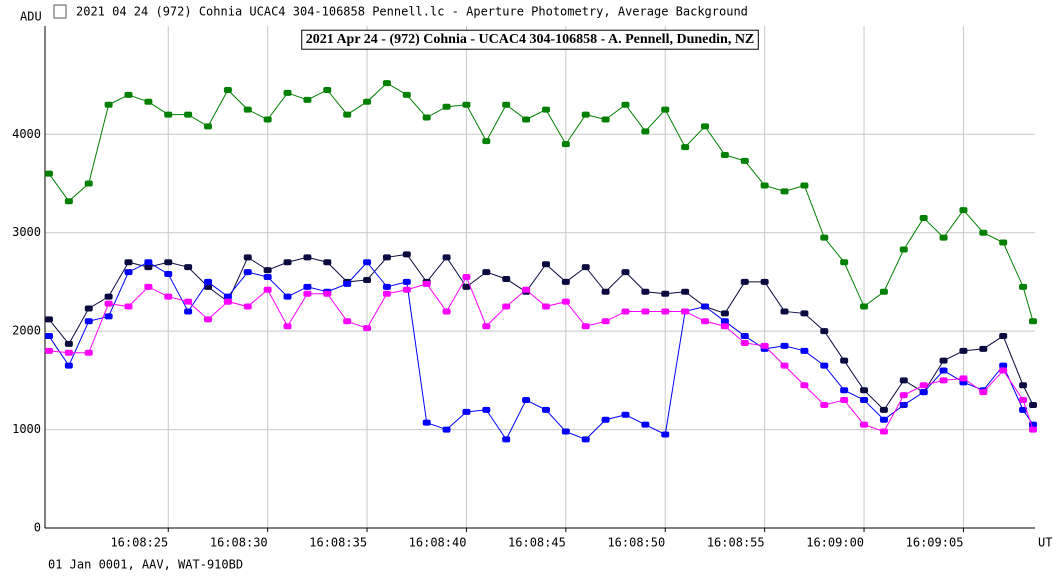 The height and width of the screenshot is (582, 1061). Describe the element at coordinates (26, 429) in the screenshot. I see `y-tick-label: 1000` at that location.